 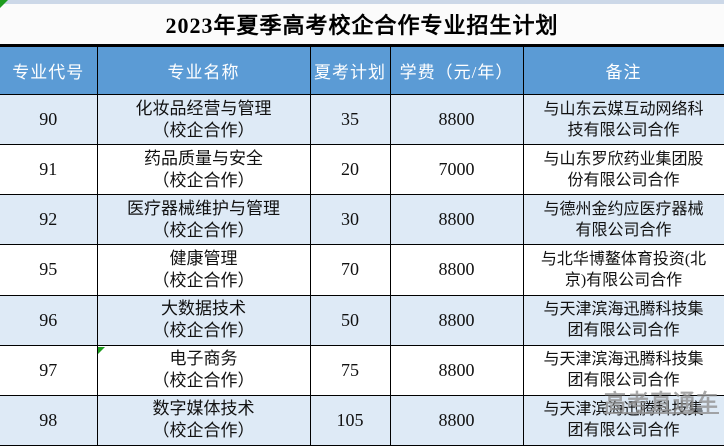 I want to click on cell-remarks: 与德州金约应医疗器械 有限公司合作, so click(x=623, y=220).